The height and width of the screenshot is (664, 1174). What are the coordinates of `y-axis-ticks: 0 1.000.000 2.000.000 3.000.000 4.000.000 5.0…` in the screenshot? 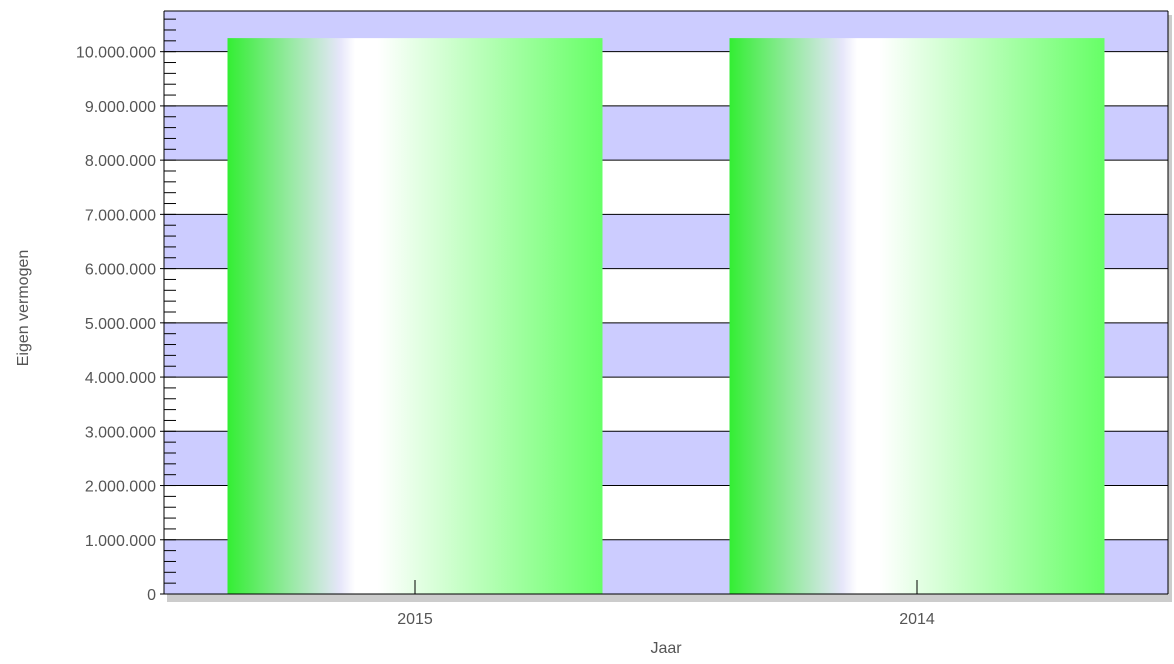 It's located at (126, 311).